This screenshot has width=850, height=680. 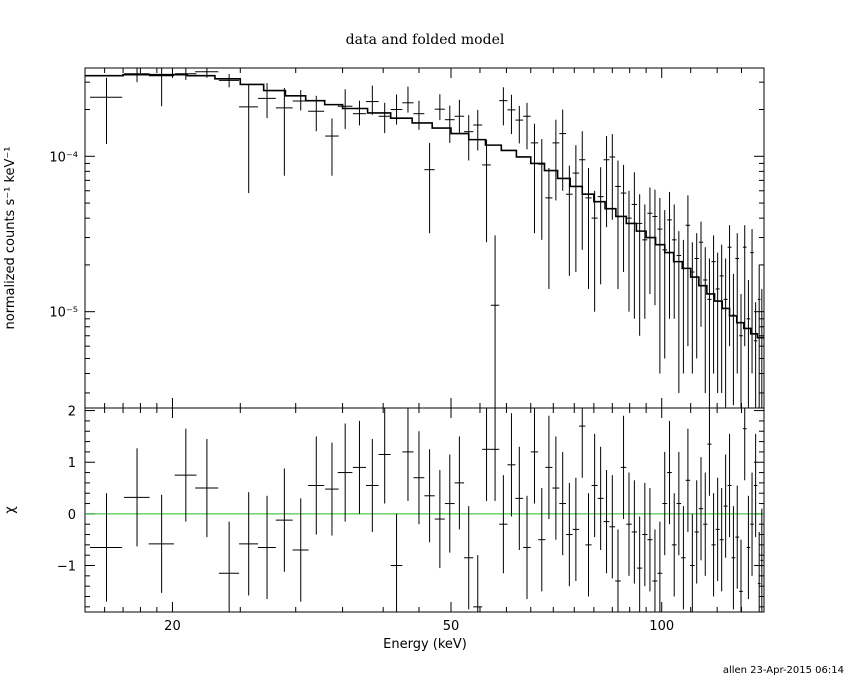 I want to click on y-axis-label-top: normalized counts s⁻¹ keV⁻¹, so click(x=10, y=238).